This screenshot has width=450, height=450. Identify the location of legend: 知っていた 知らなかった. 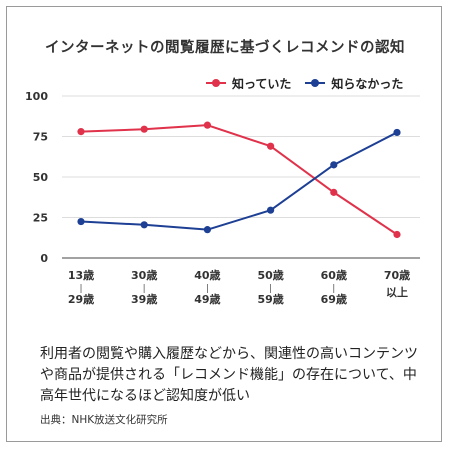
(304, 83).